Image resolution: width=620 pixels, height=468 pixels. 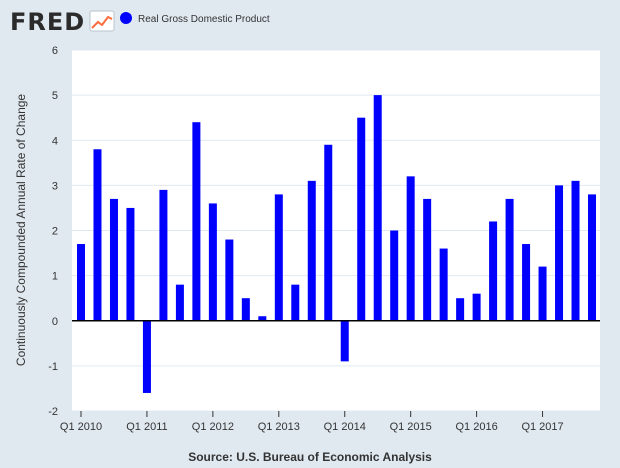 I want to click on legend-series-marker, so click(x=126, y=18).